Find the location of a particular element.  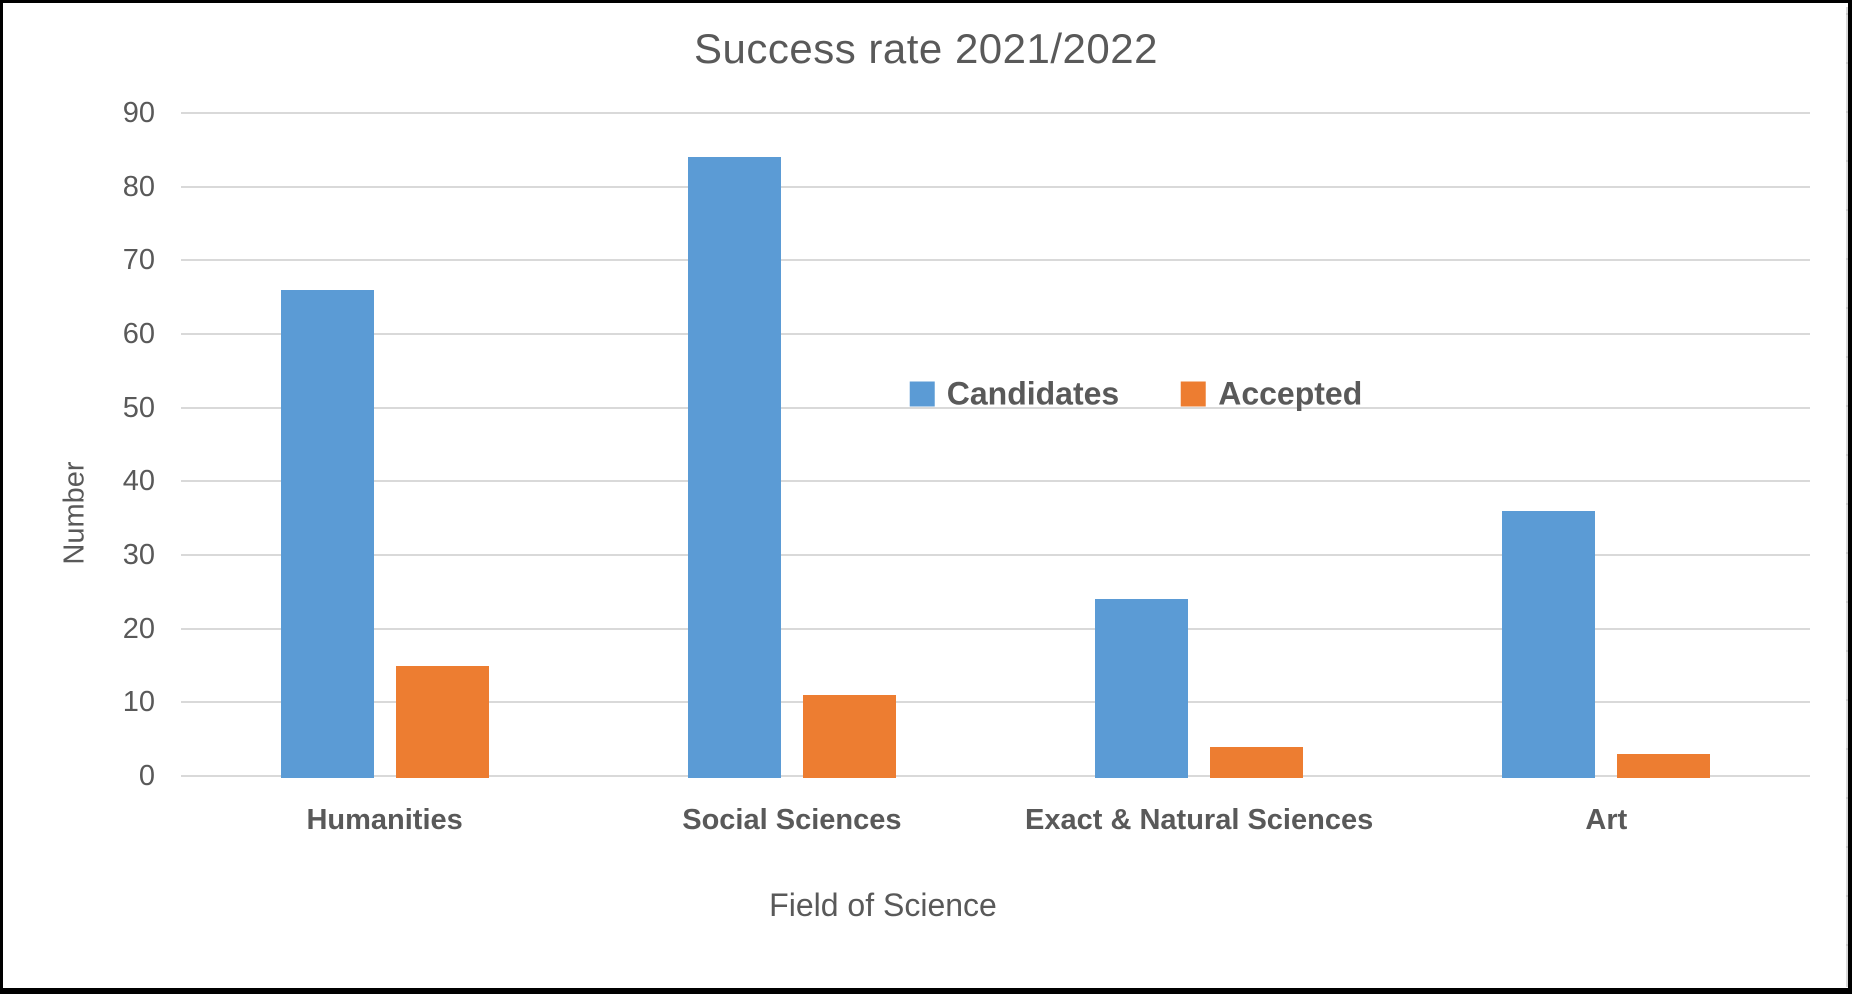

y-tick-label-30: 30 is located at coordinates (138, 555).